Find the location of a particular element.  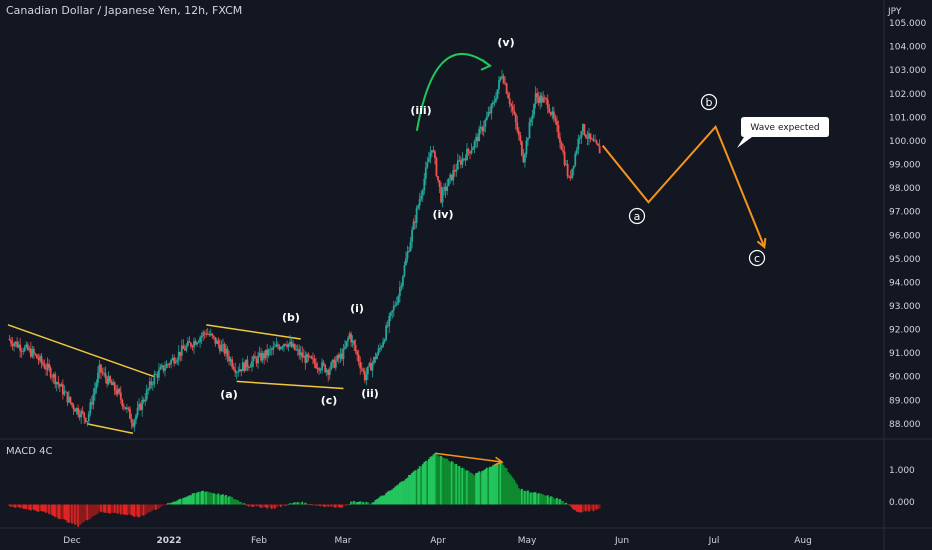

time-label-apr: Apr is located at coordinates (438, 541).